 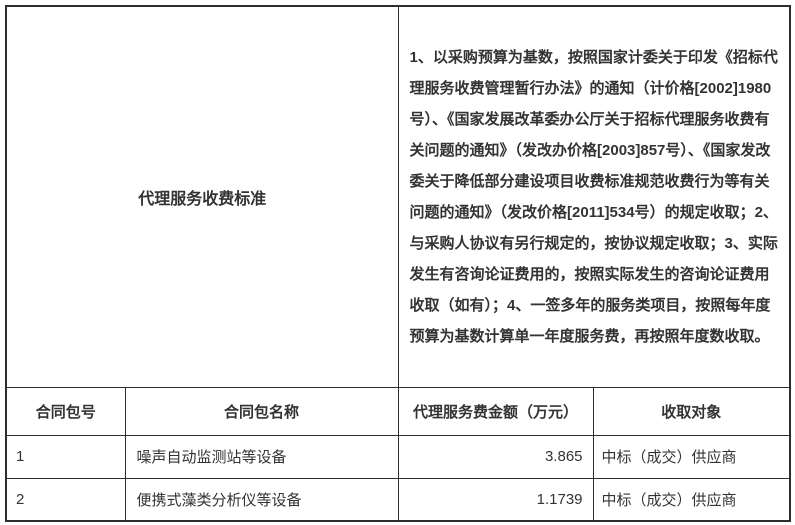 What do you see at coordinates (65, 411) in the screenshot?
I see `col-header-package-no: 合同包号` at bounding box center [65, 411].